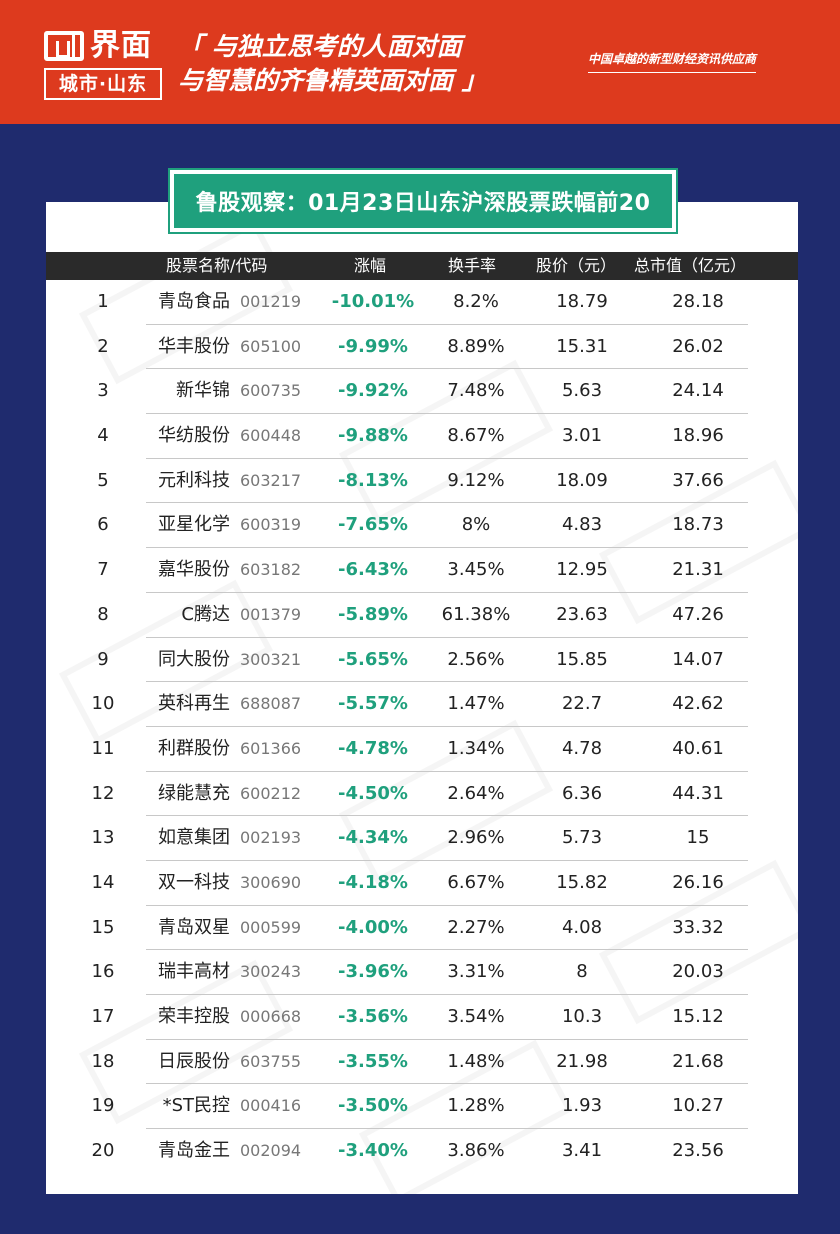  Describe the element at coordinates (698, 838) in the screenshot. I see `market-cap: 15` at that location.